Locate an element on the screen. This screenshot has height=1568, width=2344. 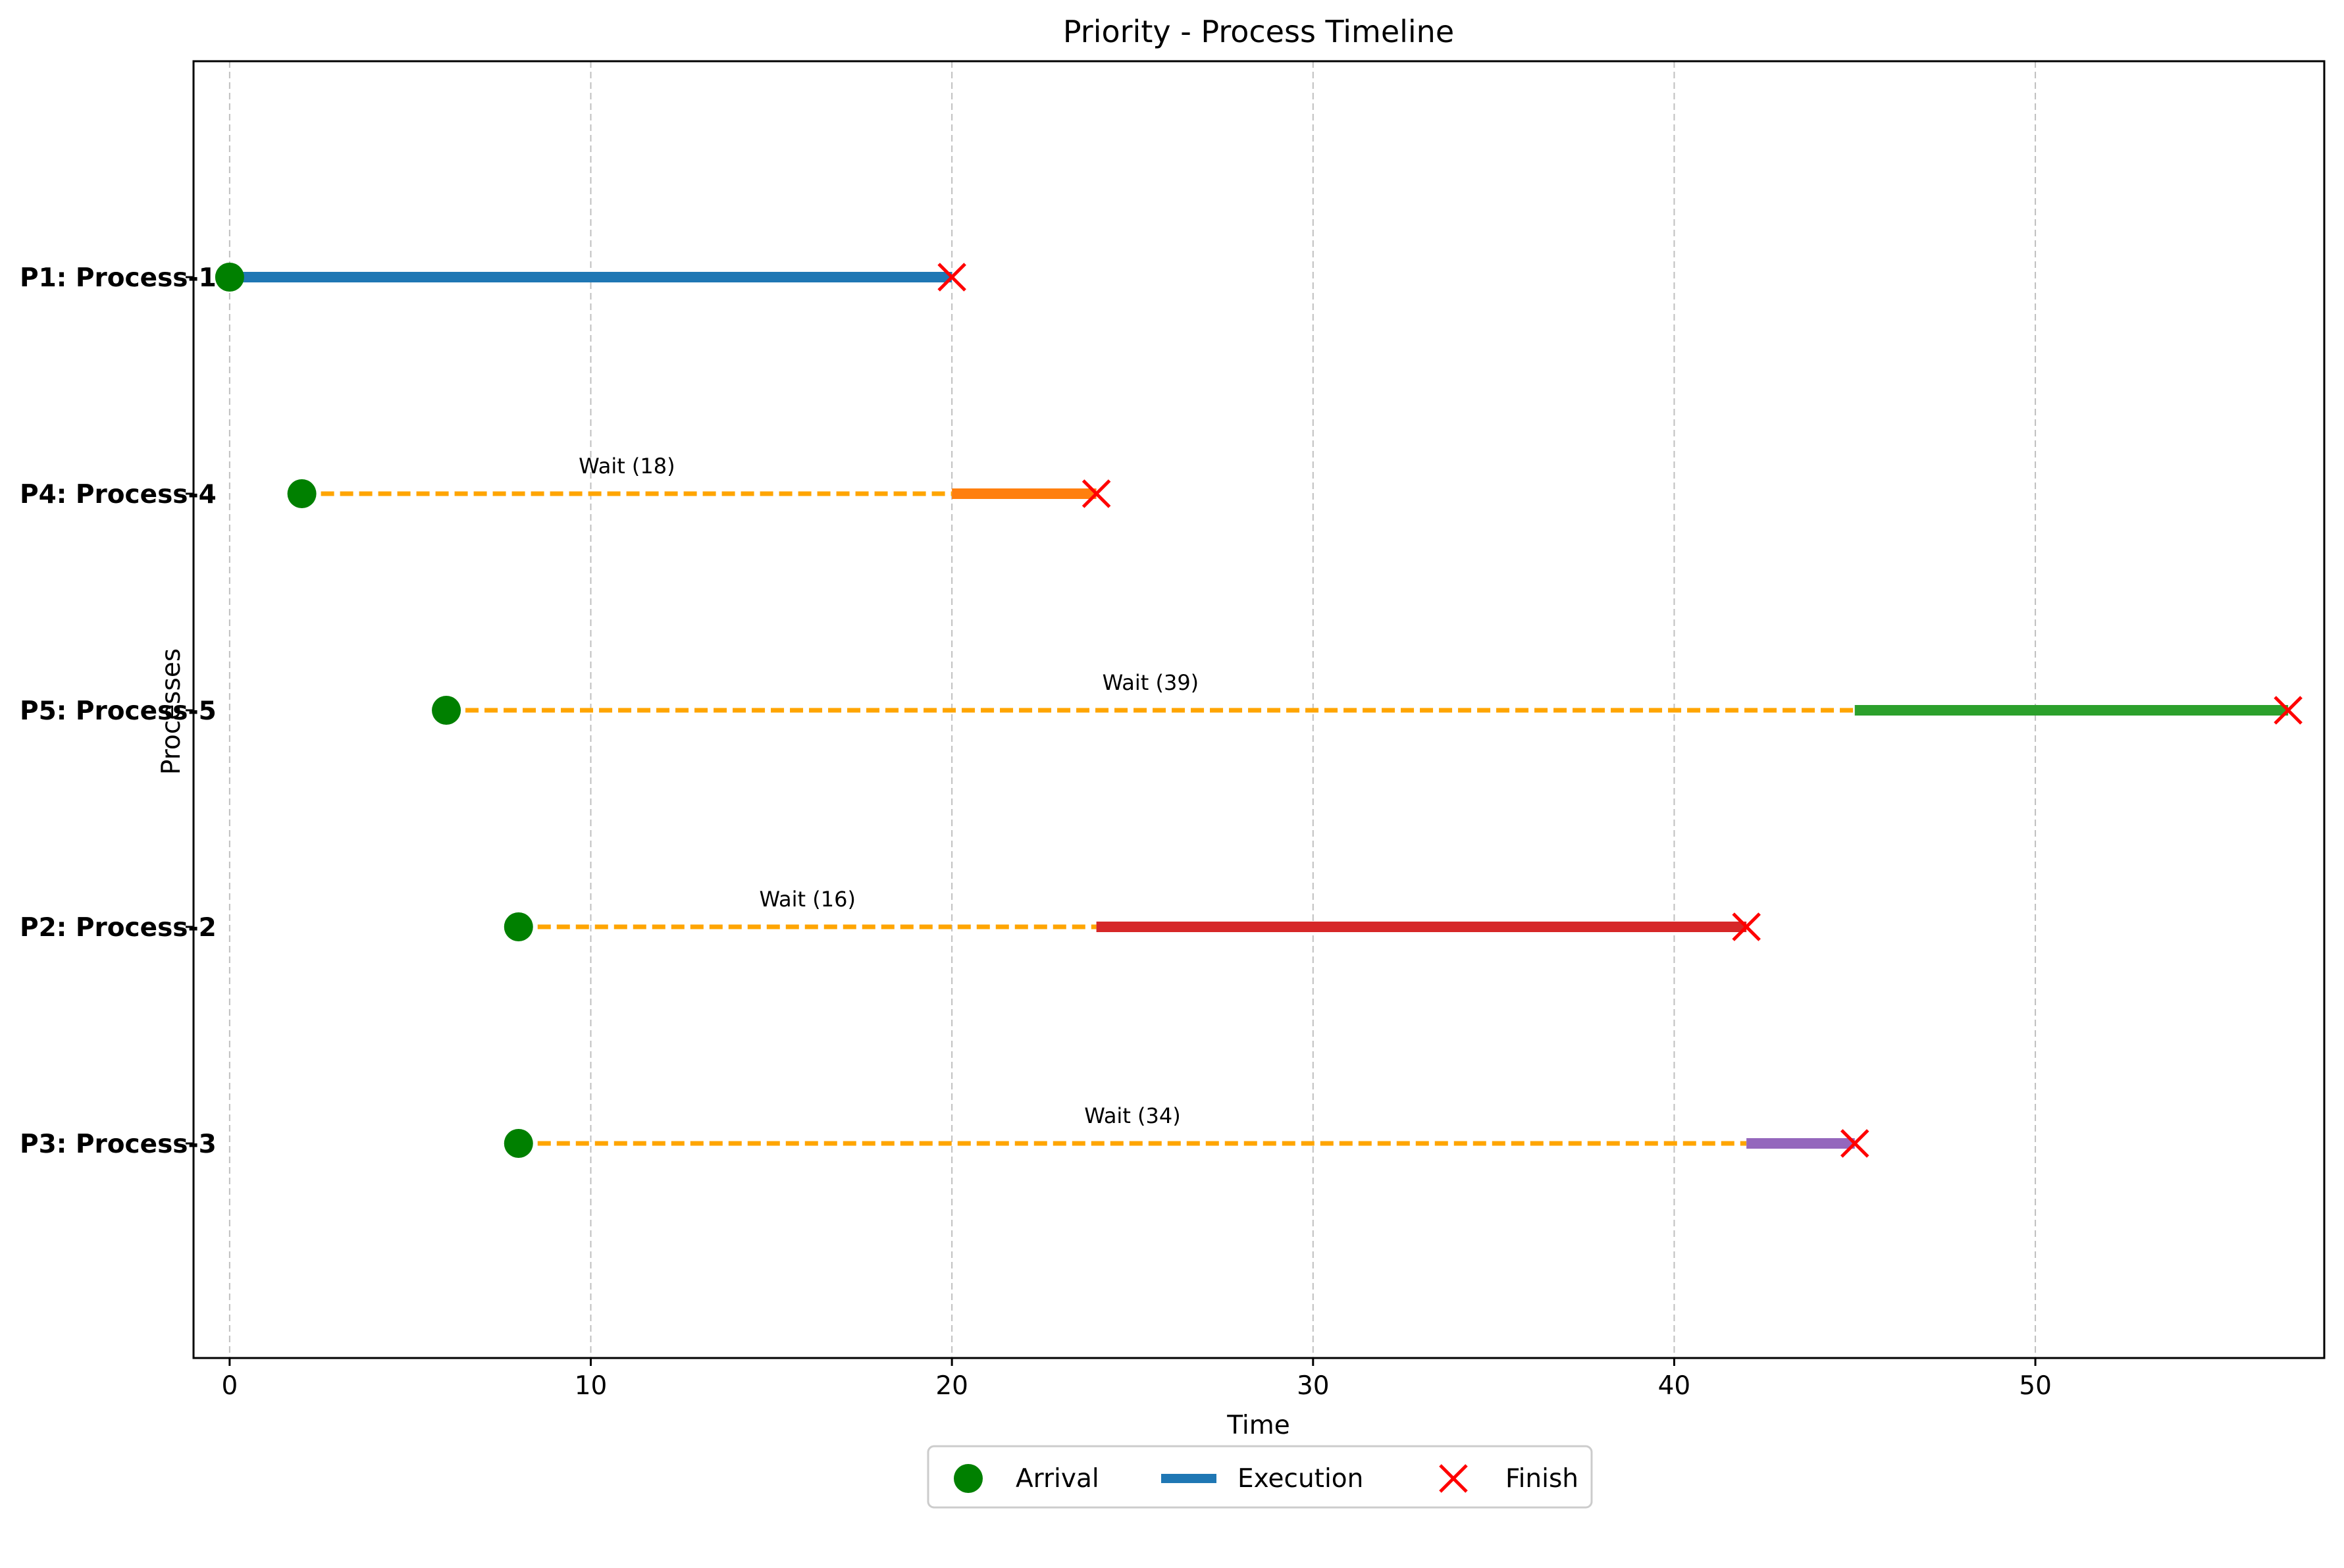
finish-marker-p5 is located at coordinates (2288, 710).